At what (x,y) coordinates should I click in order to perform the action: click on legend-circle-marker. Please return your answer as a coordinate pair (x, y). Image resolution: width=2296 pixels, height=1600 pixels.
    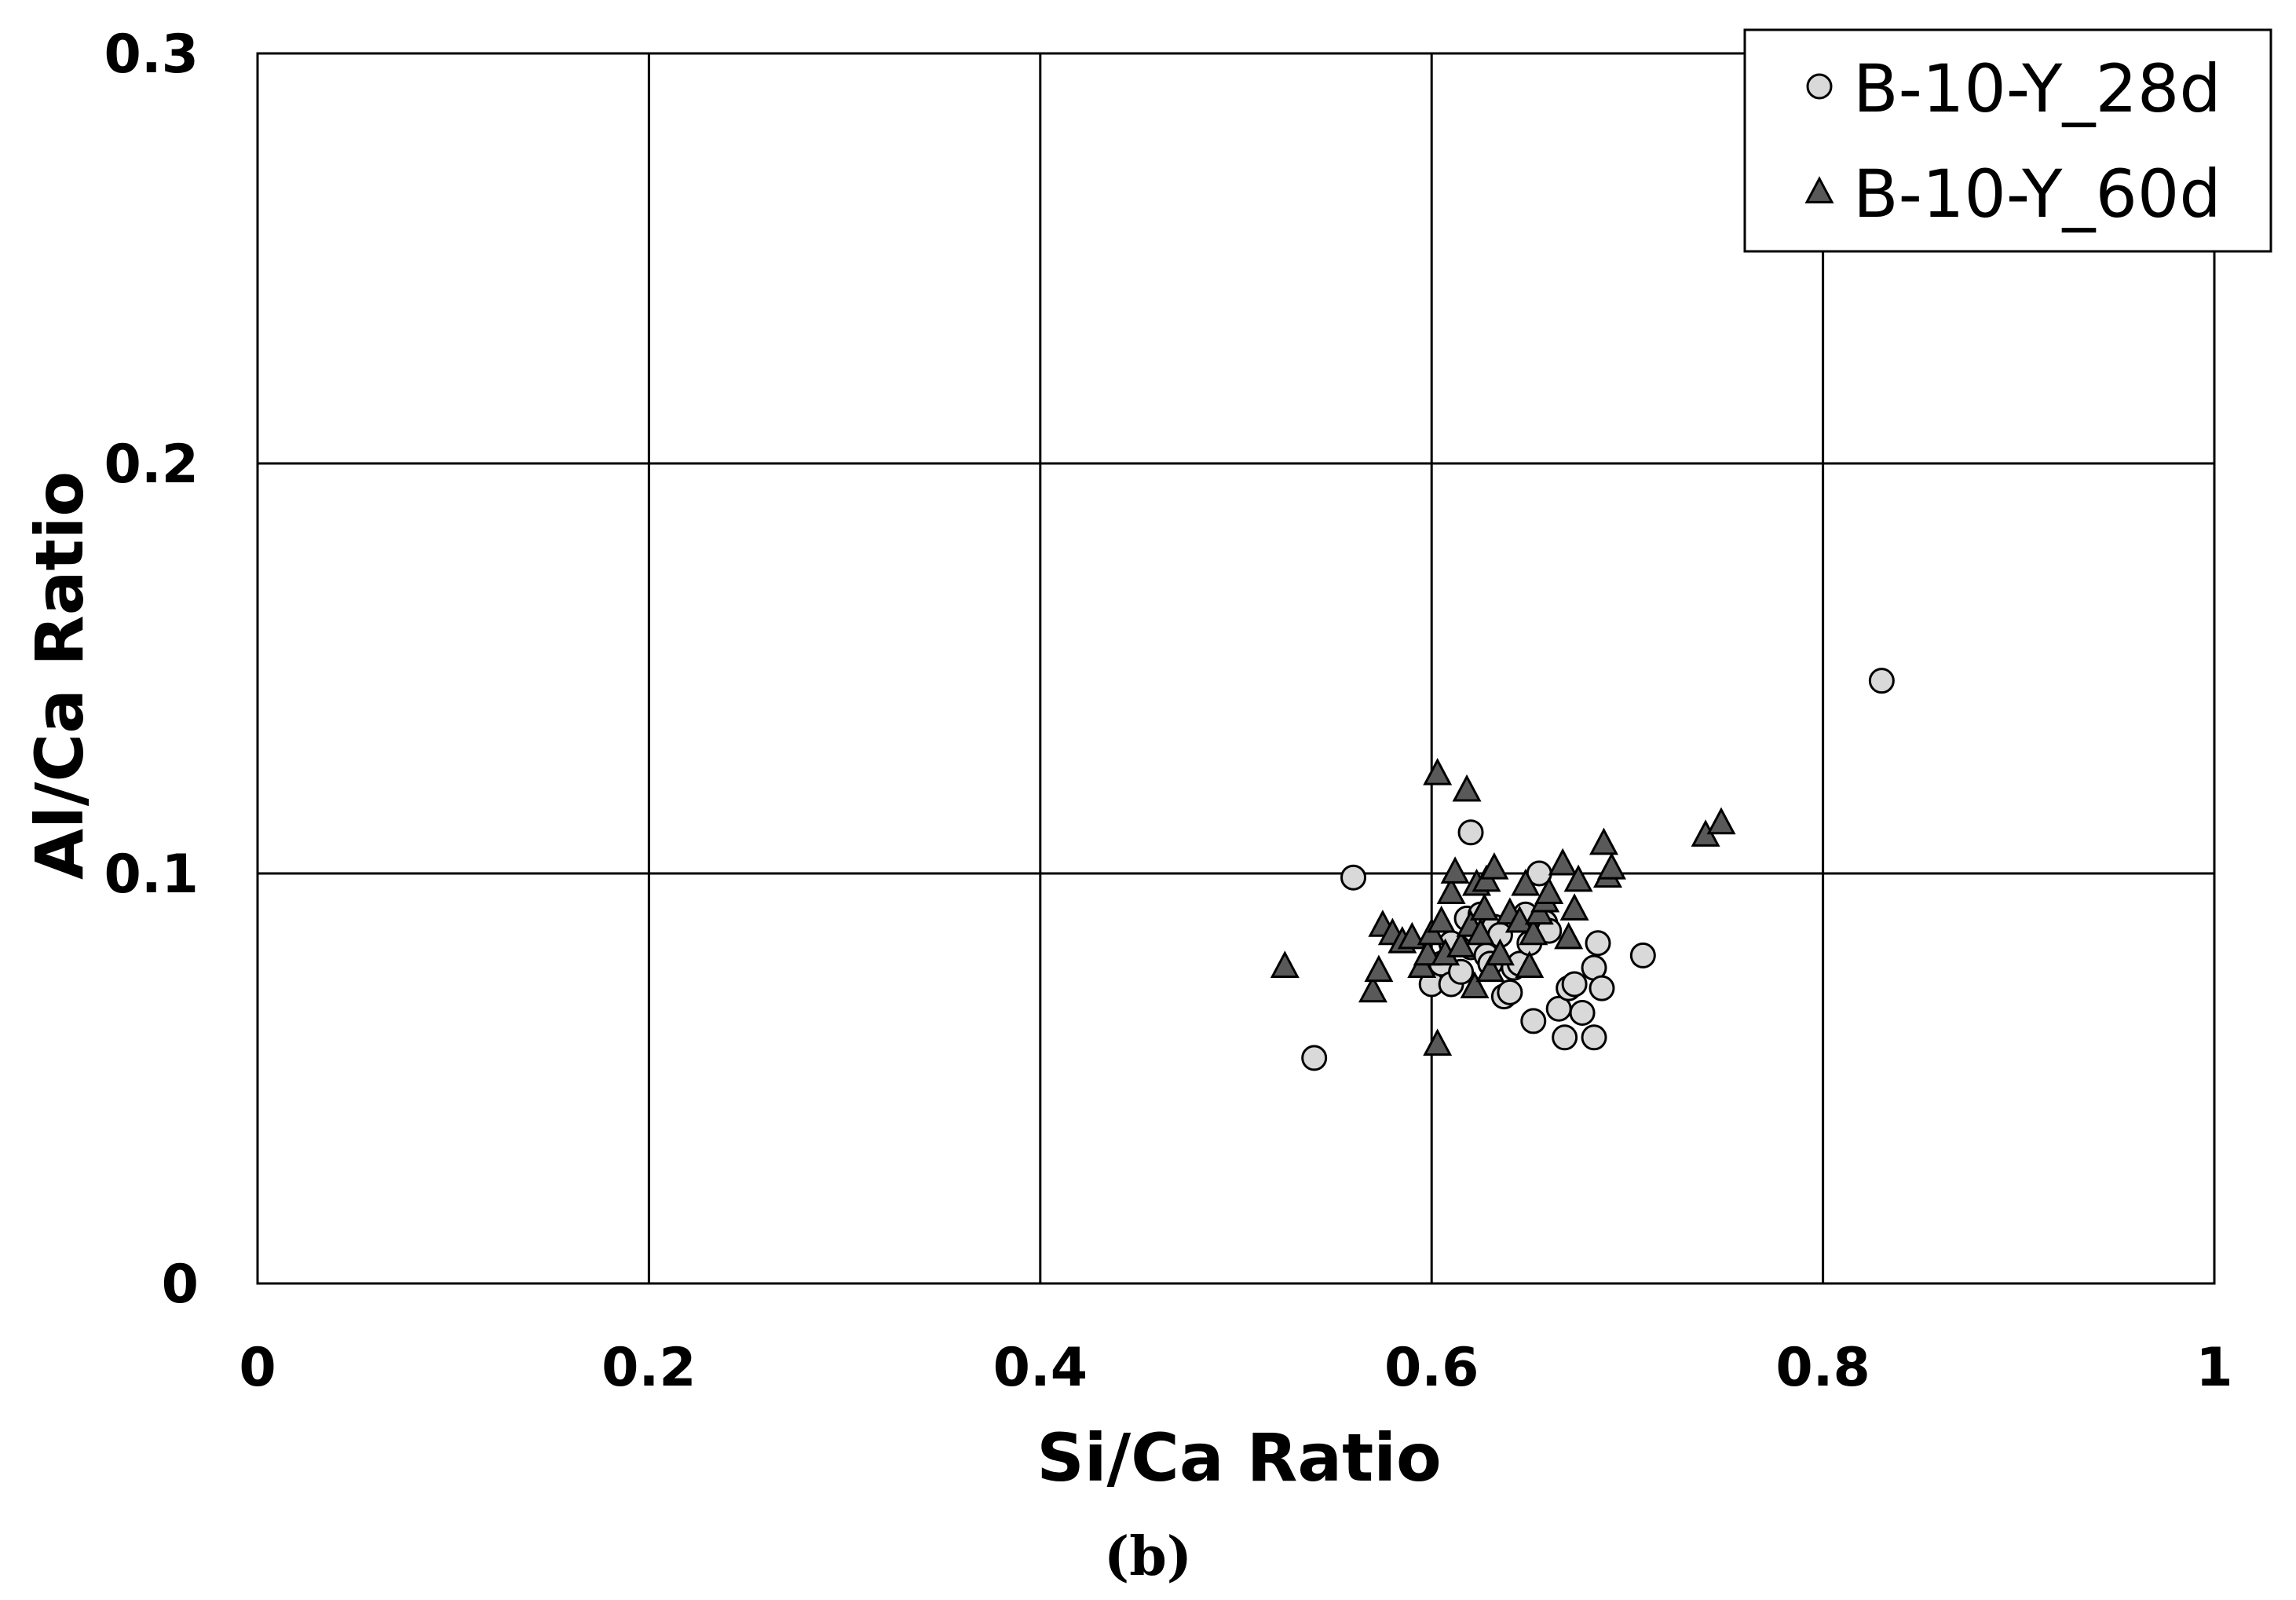
    Looking at the image, I should click on (1820, 86).